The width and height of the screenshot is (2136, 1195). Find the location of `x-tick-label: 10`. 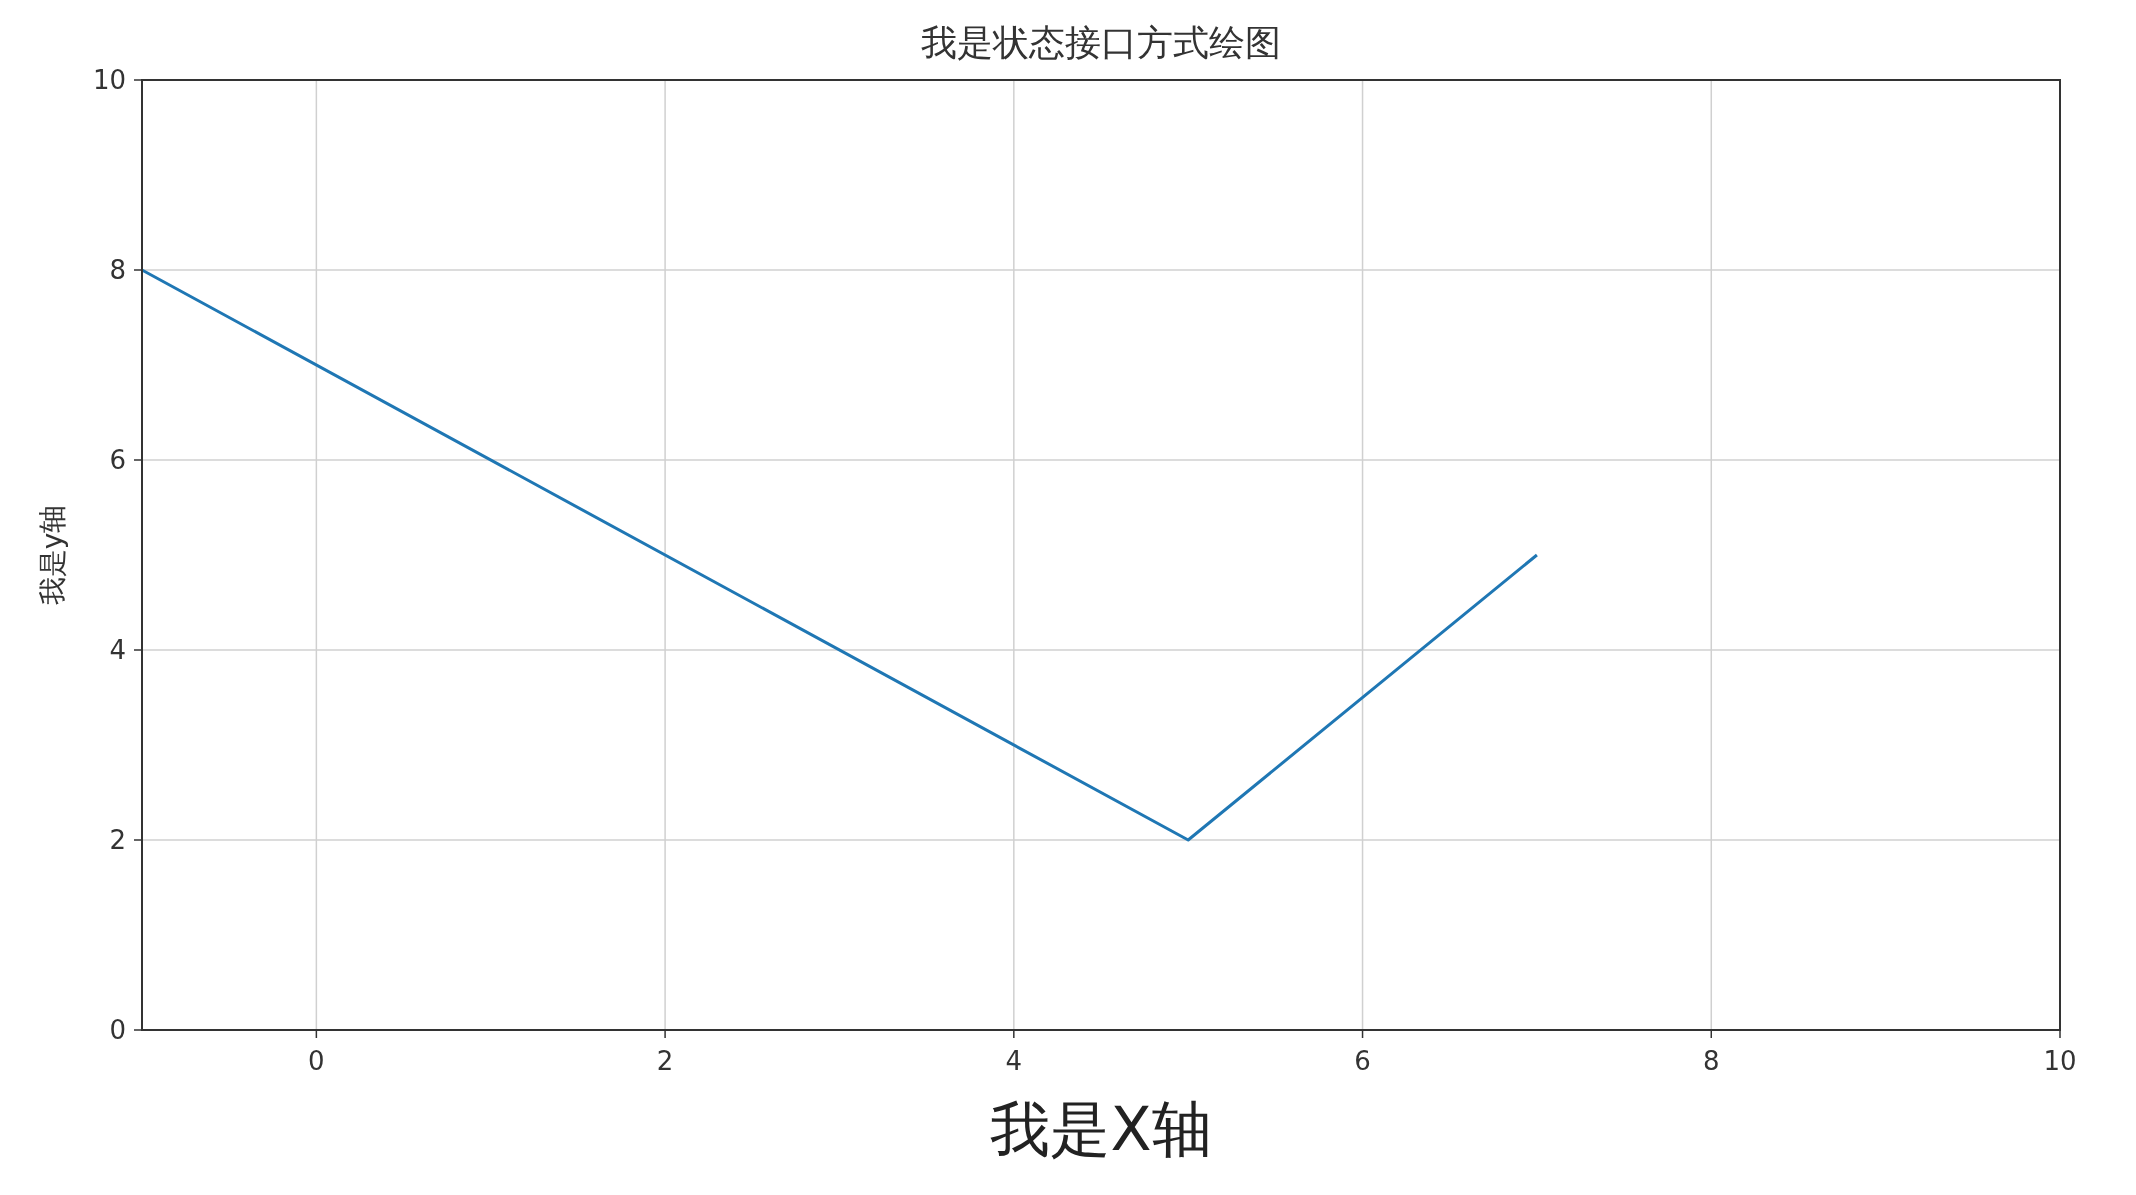

x-tick-label: 10 is located at coordinates (2060, 1061).